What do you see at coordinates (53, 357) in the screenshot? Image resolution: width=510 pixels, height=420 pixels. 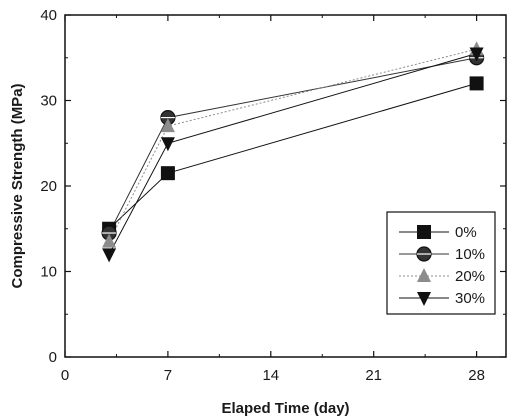 I see `y-tick-label: 0` at bounding box center [53, 357].